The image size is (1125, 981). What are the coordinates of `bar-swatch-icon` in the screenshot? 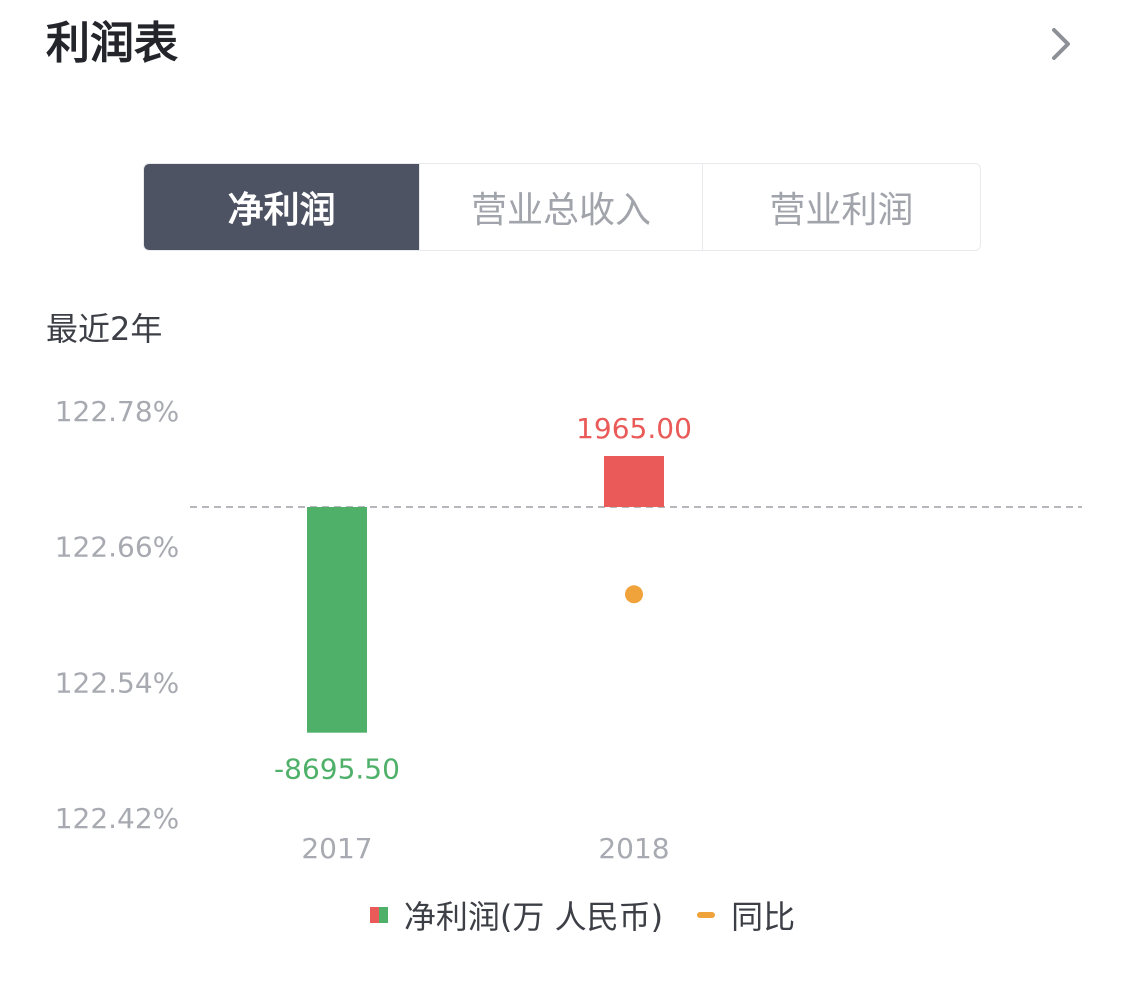 It's located at (378, 915).